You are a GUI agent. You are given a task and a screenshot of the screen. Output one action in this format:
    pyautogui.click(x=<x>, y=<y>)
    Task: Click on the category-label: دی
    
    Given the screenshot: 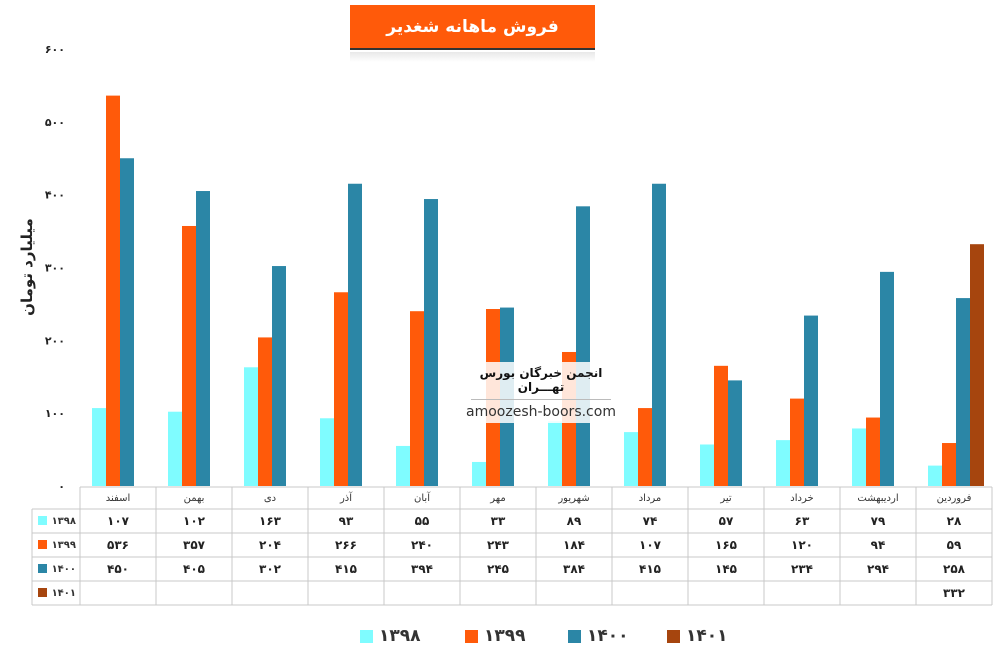 What is the action you would take?
    pyautogui.click(x=270, y=498)
    